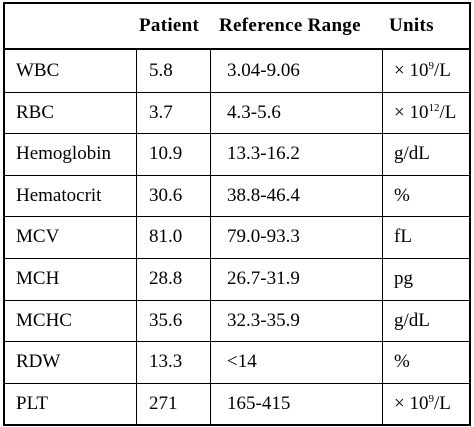 The height and width of the screenshot is (427, 474). What do you see at coordinates (166, 320) in the screenshot?
I see `cell-patient: 35.6` at bounding box center [166, 320].